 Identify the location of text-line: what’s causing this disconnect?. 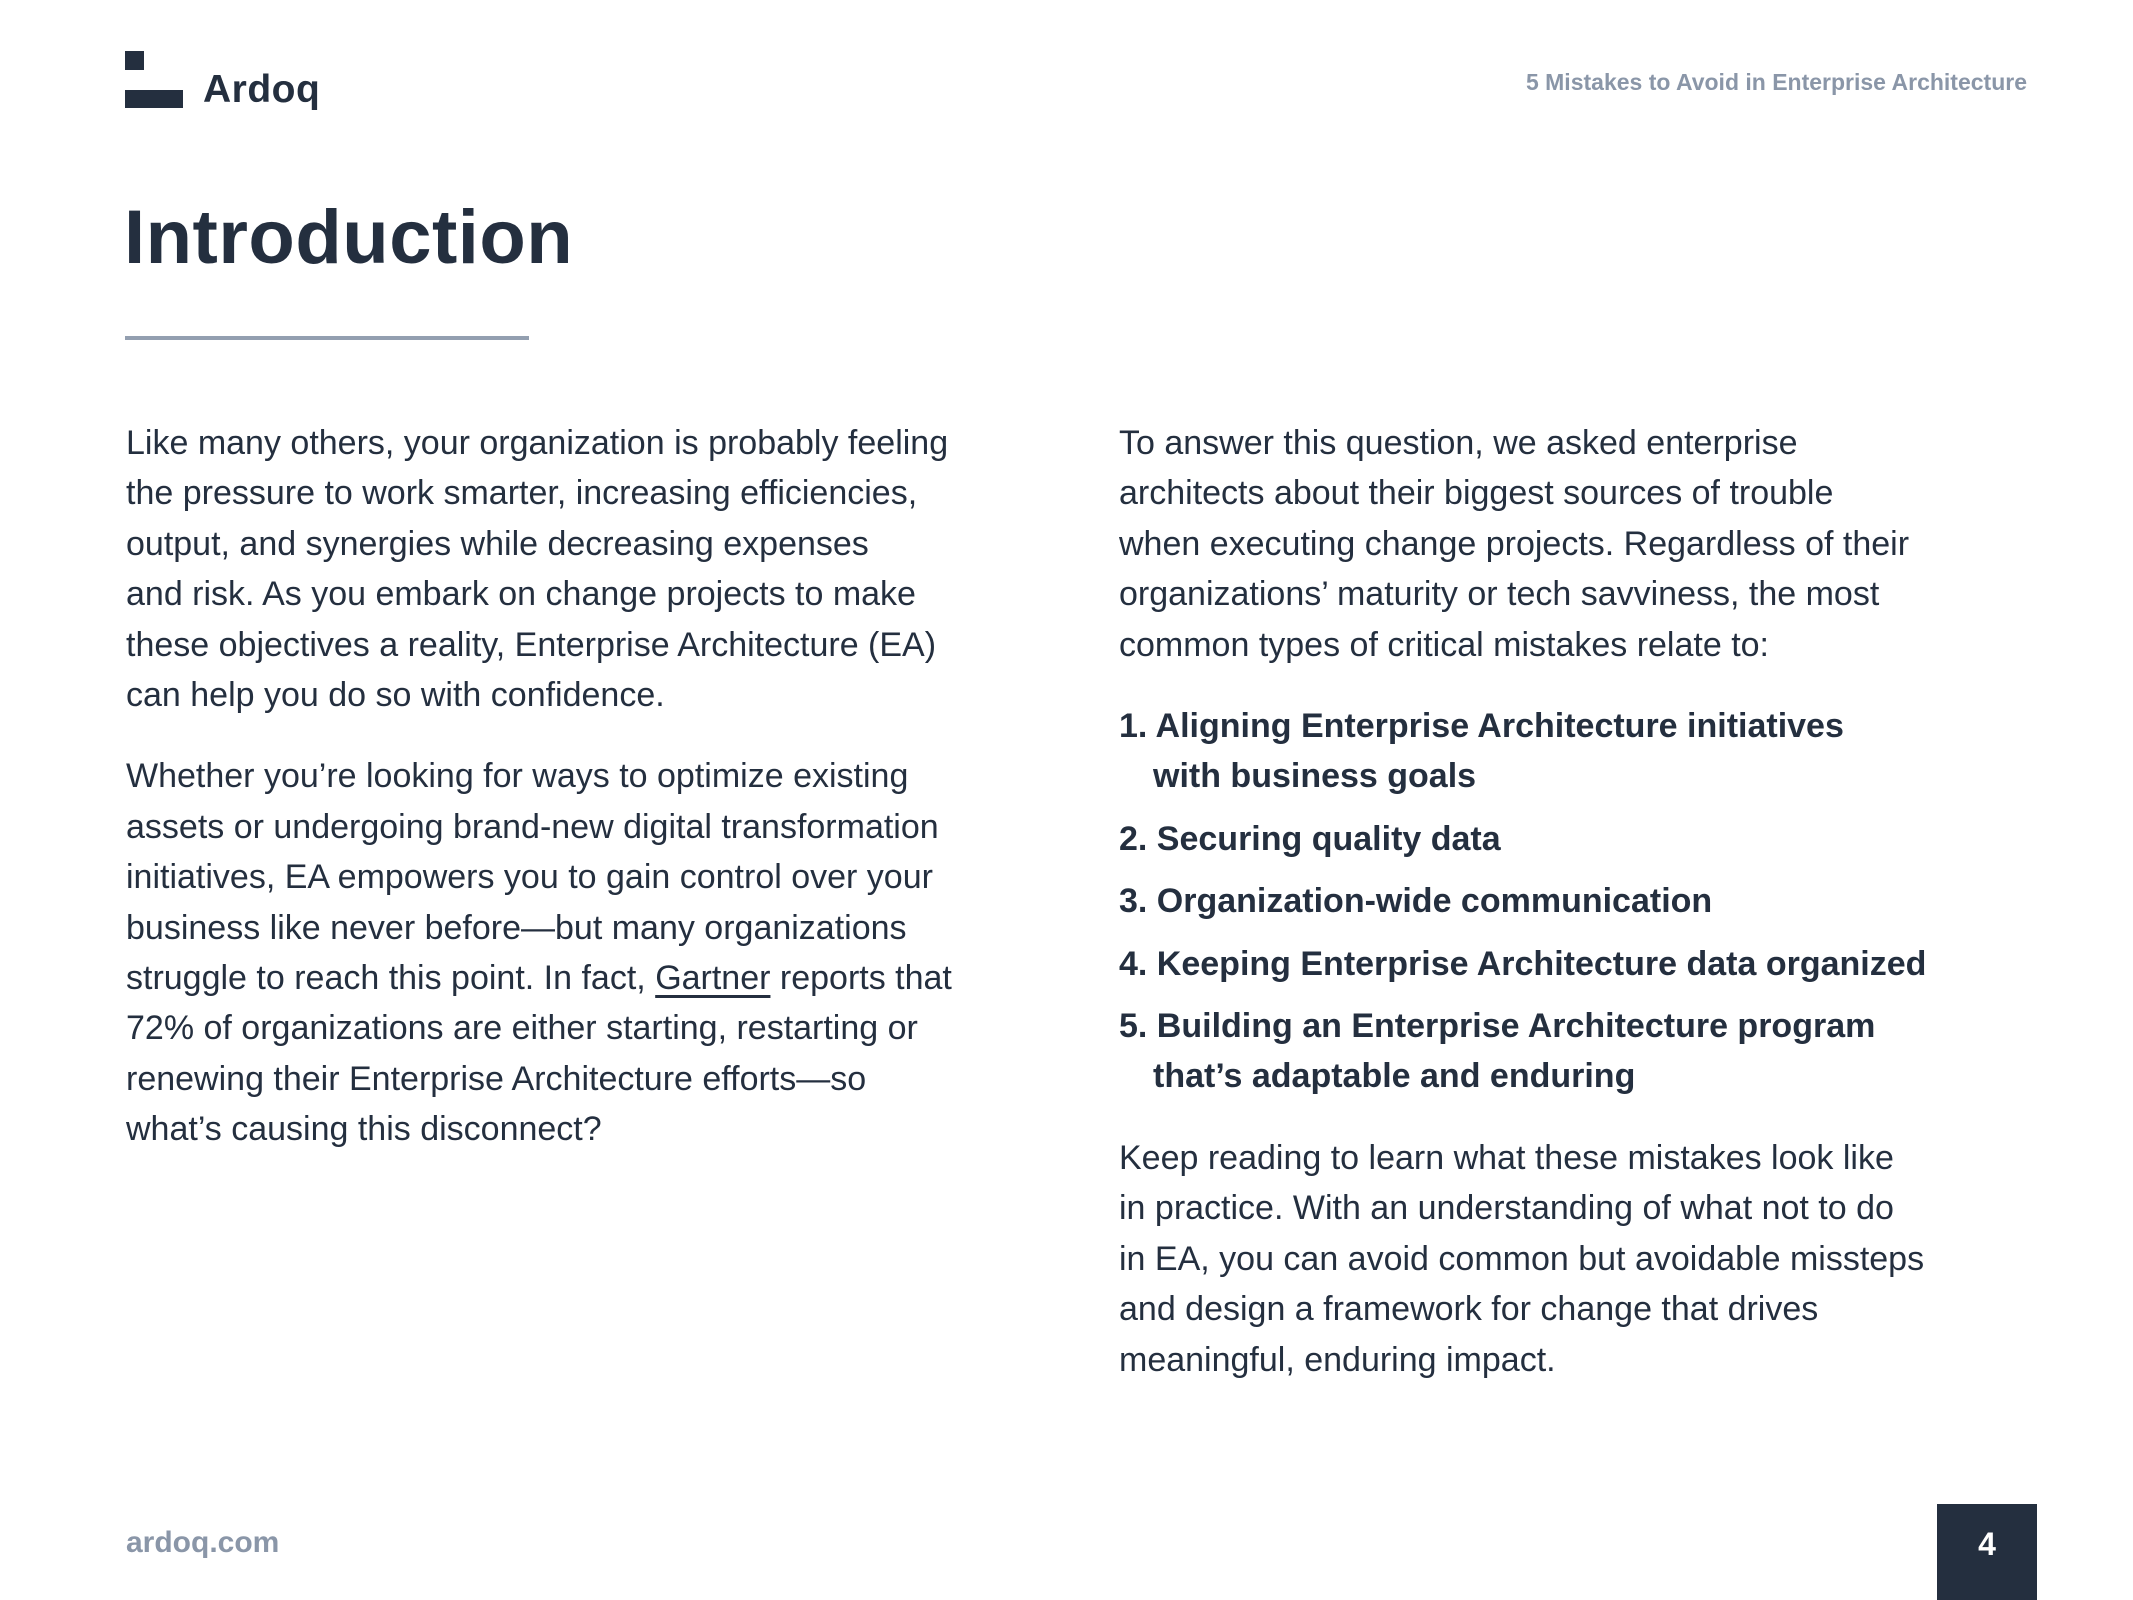
(364, 1129).